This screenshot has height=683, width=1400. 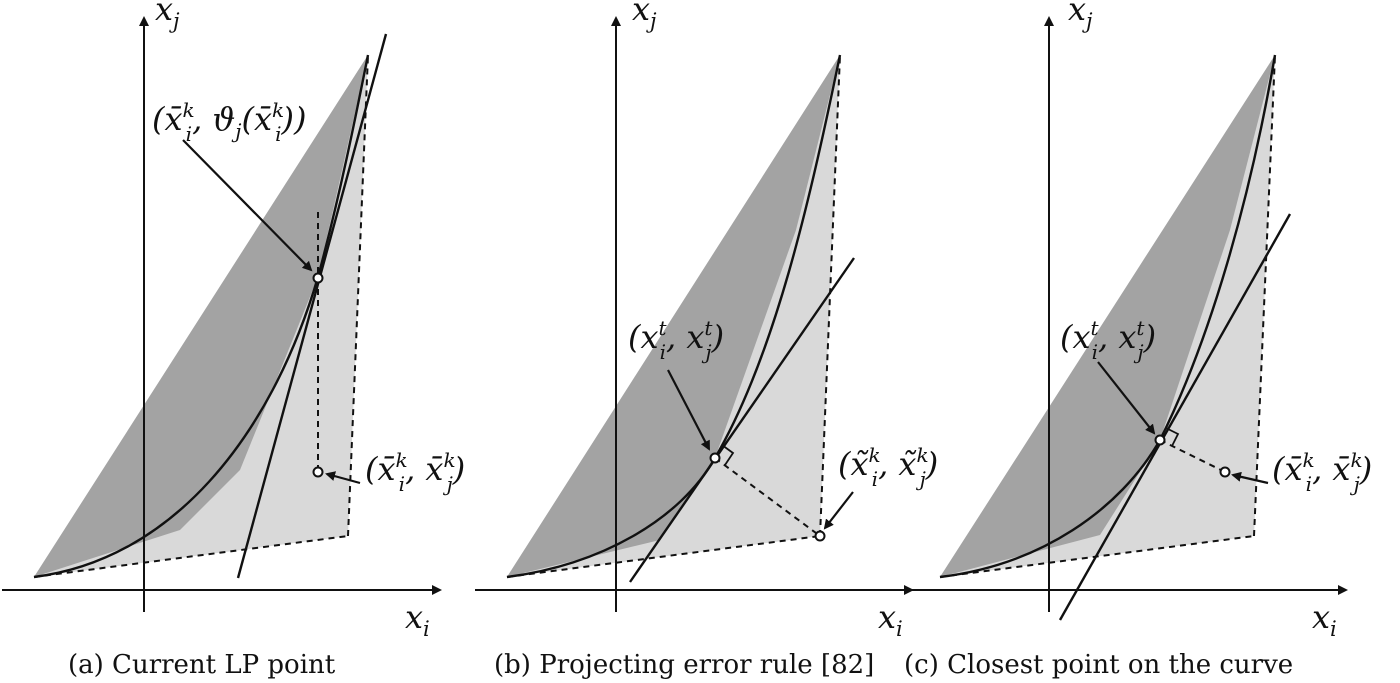 I want to click on panel-a-tangent-line, so click(x=312, y=306).